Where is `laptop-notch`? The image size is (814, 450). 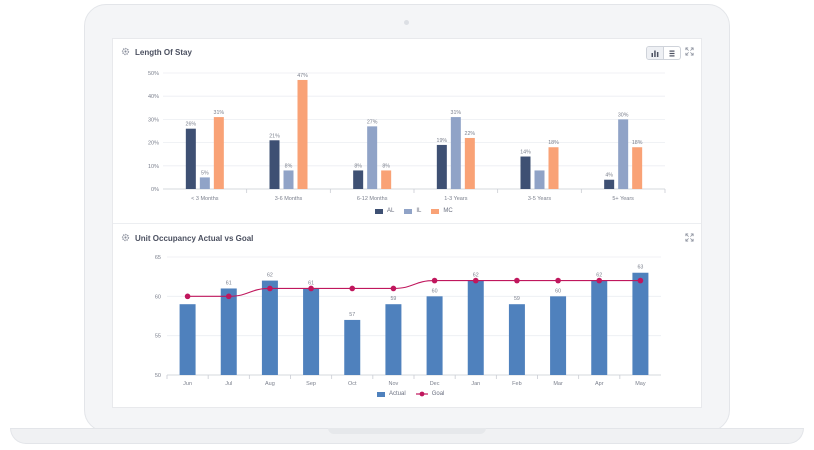 laptop-notch is located at coordinates (407, 431).